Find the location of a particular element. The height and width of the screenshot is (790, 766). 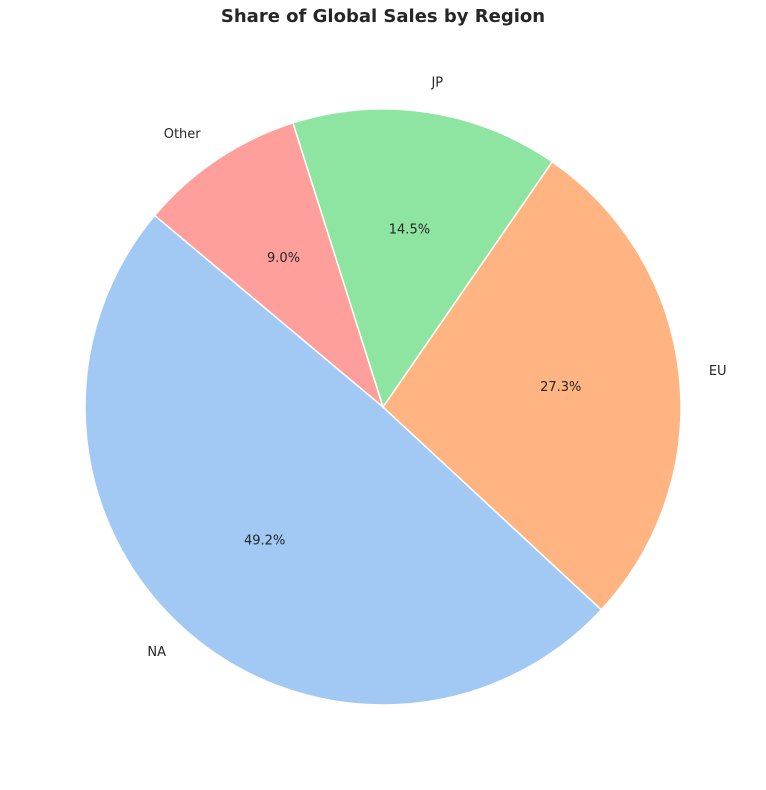

category-label-na: NA is located at coordinates (156, 652).